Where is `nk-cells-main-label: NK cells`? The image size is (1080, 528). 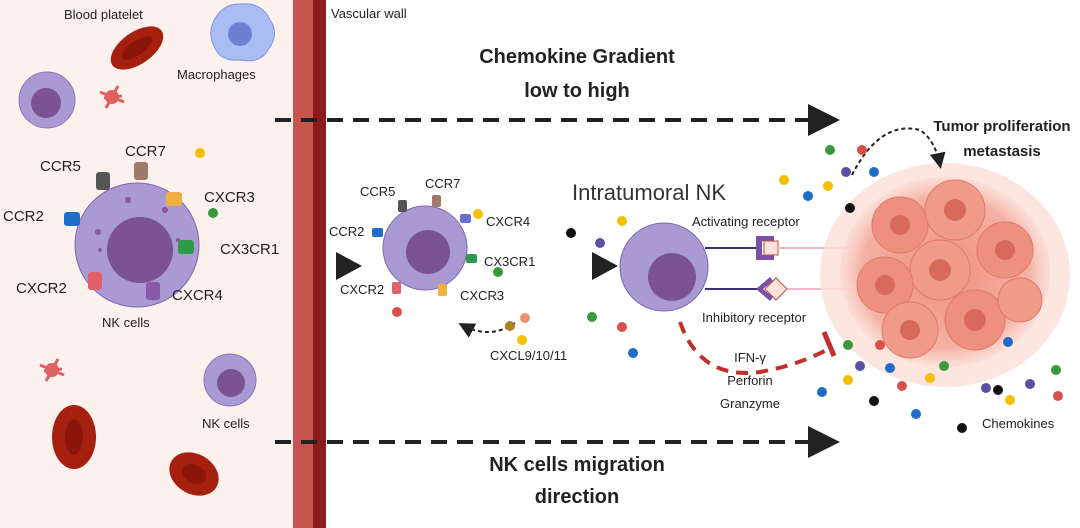
nk-cells-main-label: NK cells is located at coordinates (126, 322).